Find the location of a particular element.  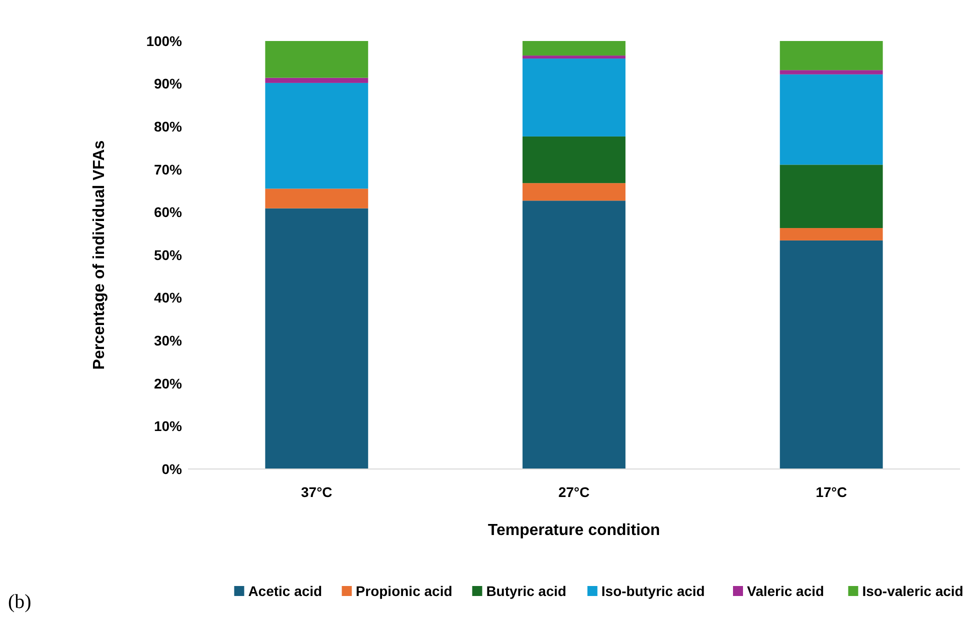

y-tick-label: 20% is located at coordinates (168, 383).